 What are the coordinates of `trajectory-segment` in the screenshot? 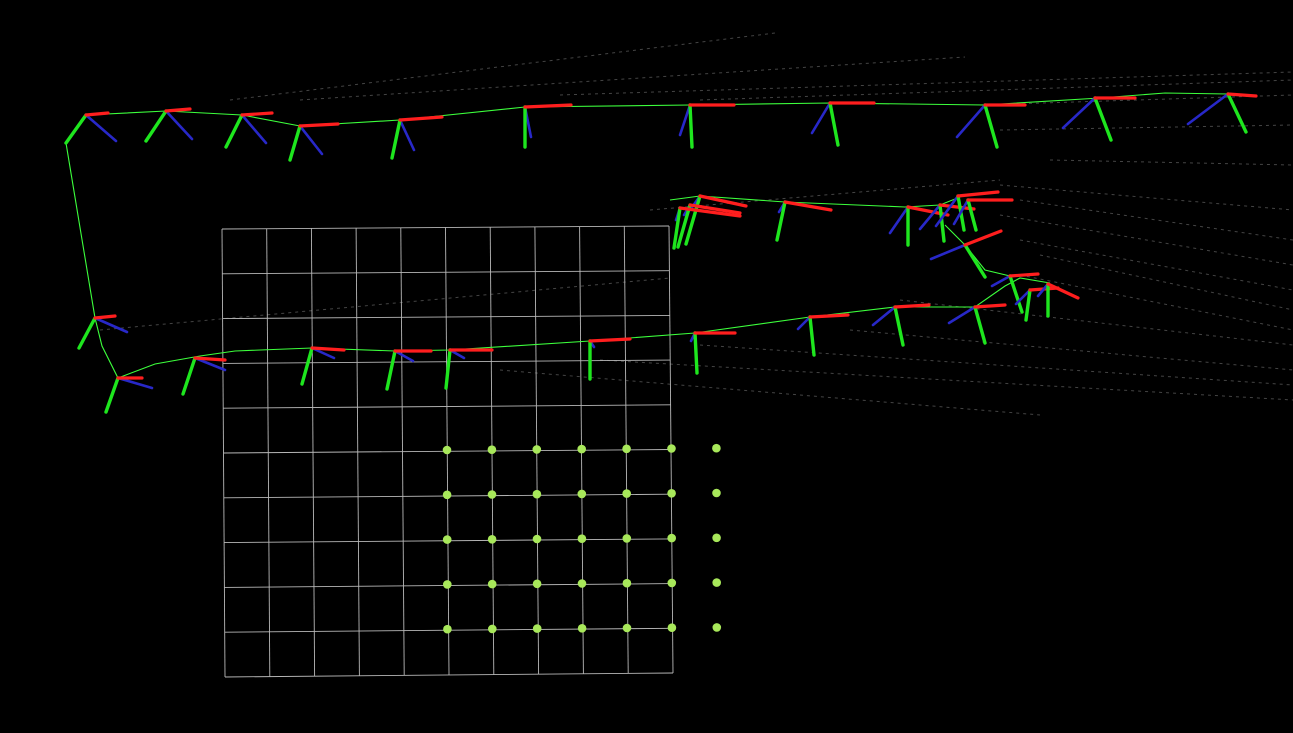 It's located at (977, 250).